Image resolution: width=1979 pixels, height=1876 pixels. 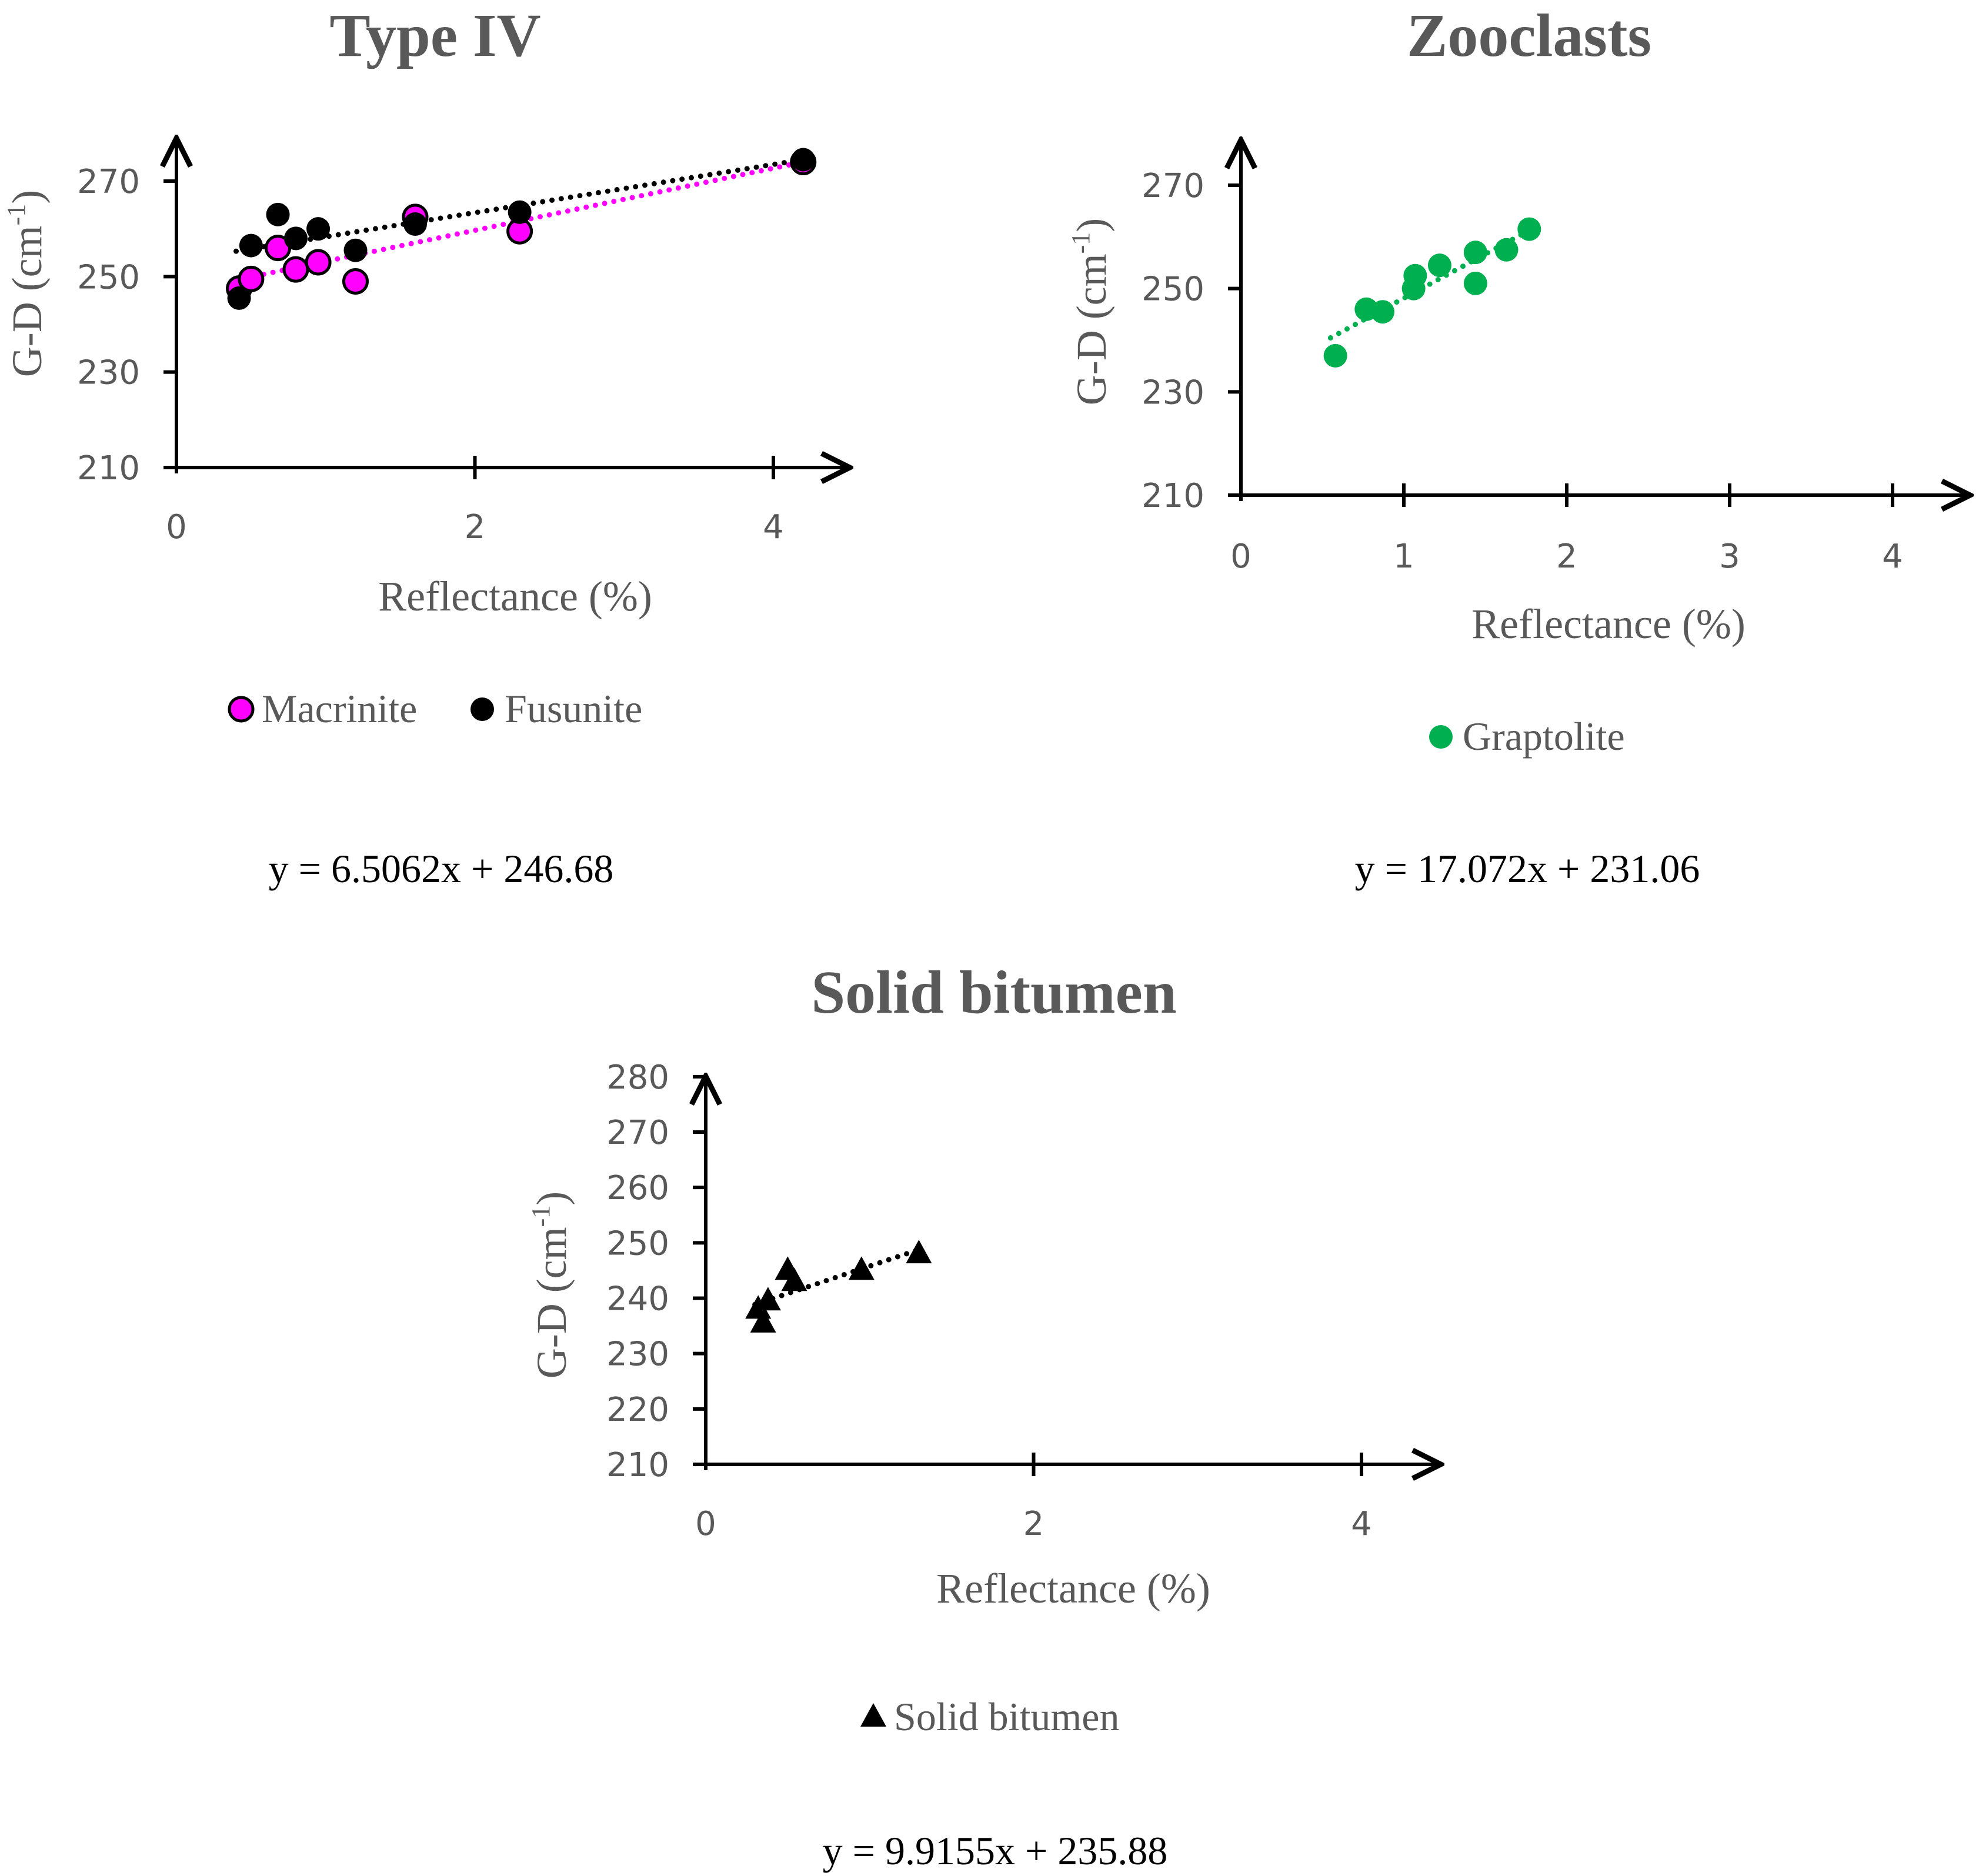 What do you see at coordinates (1007, 1716) in the screenshot?
I see `legend-label: Solid bitumen` at bounding box center [1007, 1716].